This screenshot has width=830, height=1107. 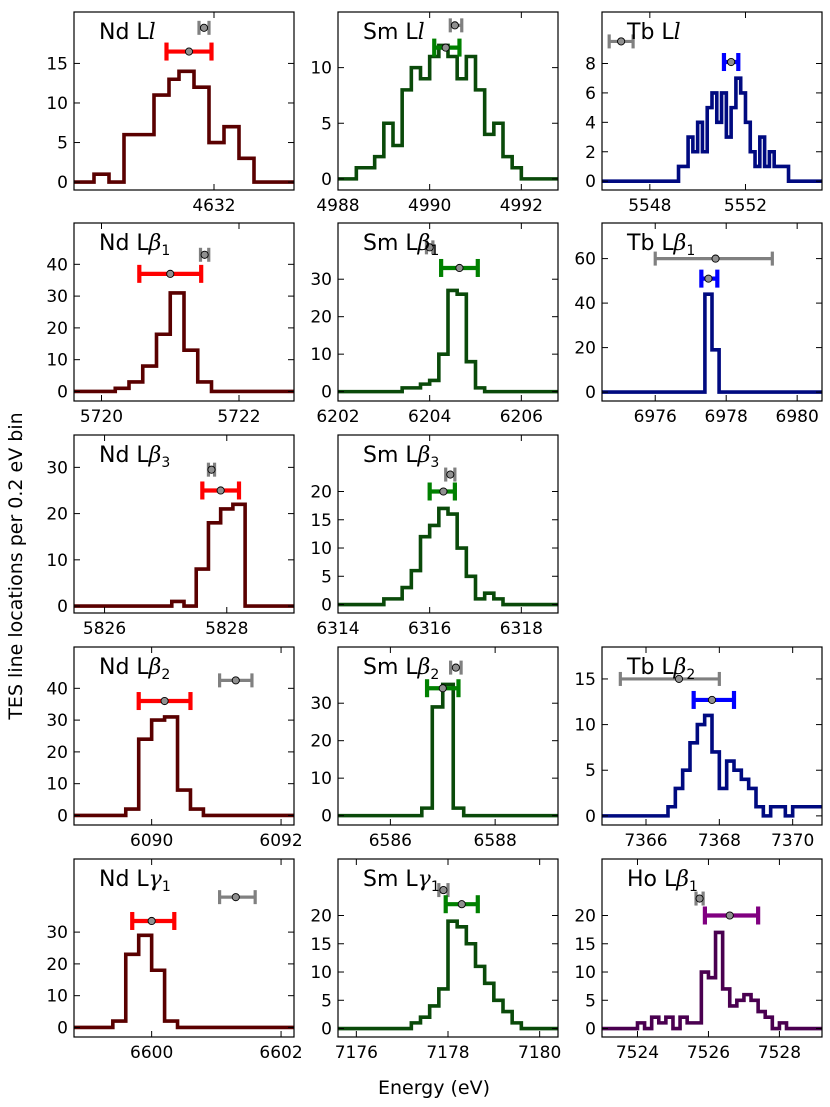 I want to click on x-tick-label: 6314, so click(x=337, y=629).